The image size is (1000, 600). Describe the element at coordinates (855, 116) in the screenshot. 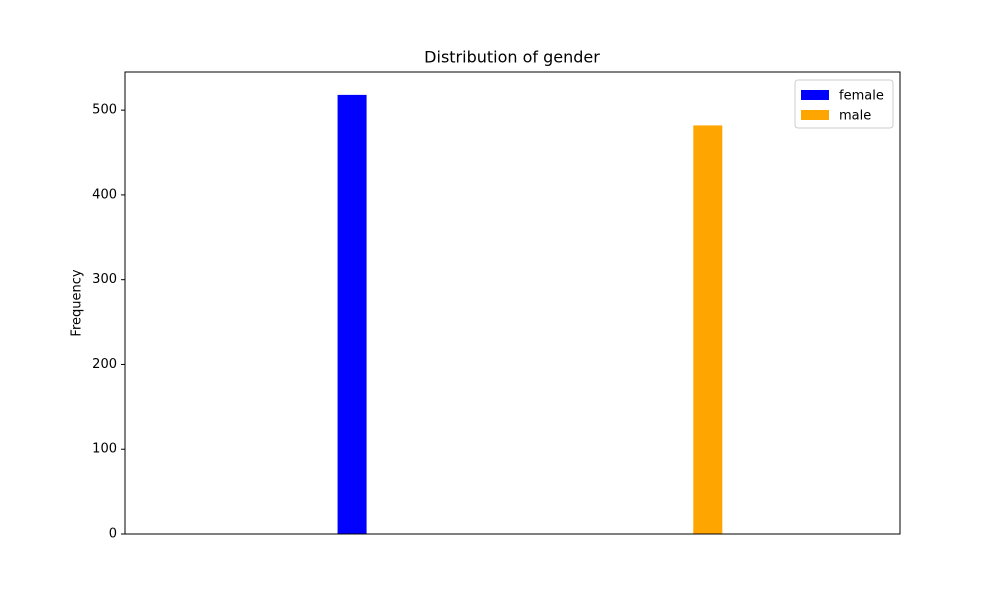

I see `legend-label: male` at that location.